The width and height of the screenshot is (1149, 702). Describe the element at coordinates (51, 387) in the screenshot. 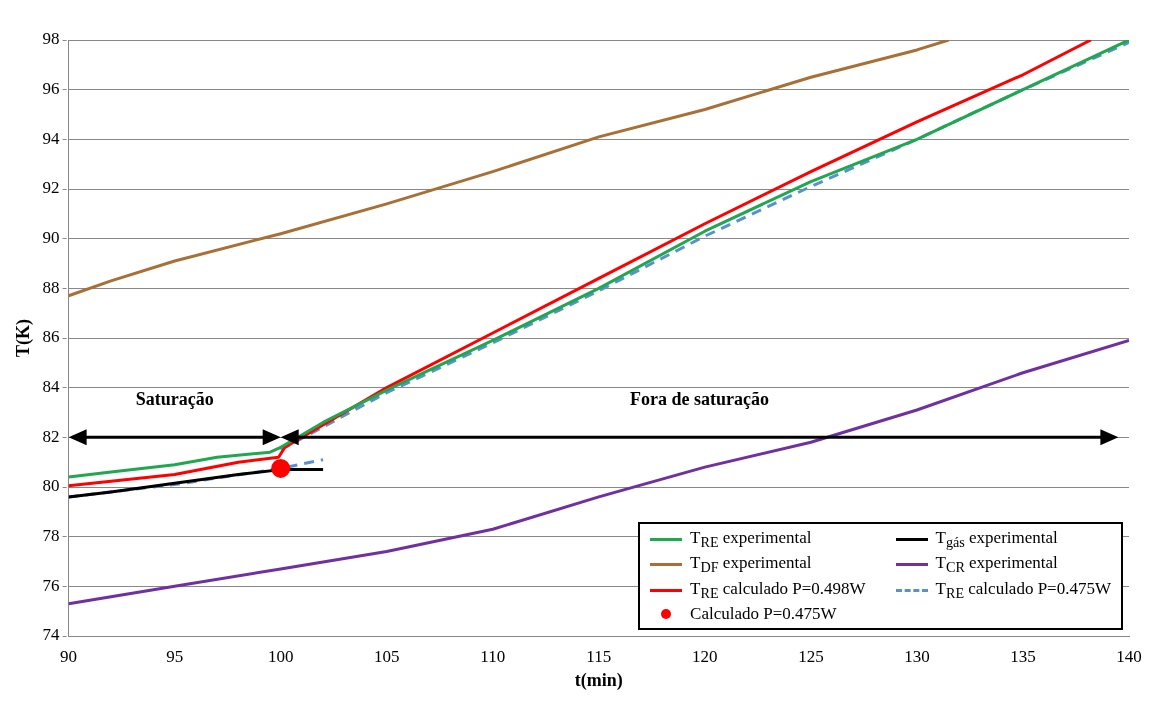

I see `y-tick-label: 84` at that location.